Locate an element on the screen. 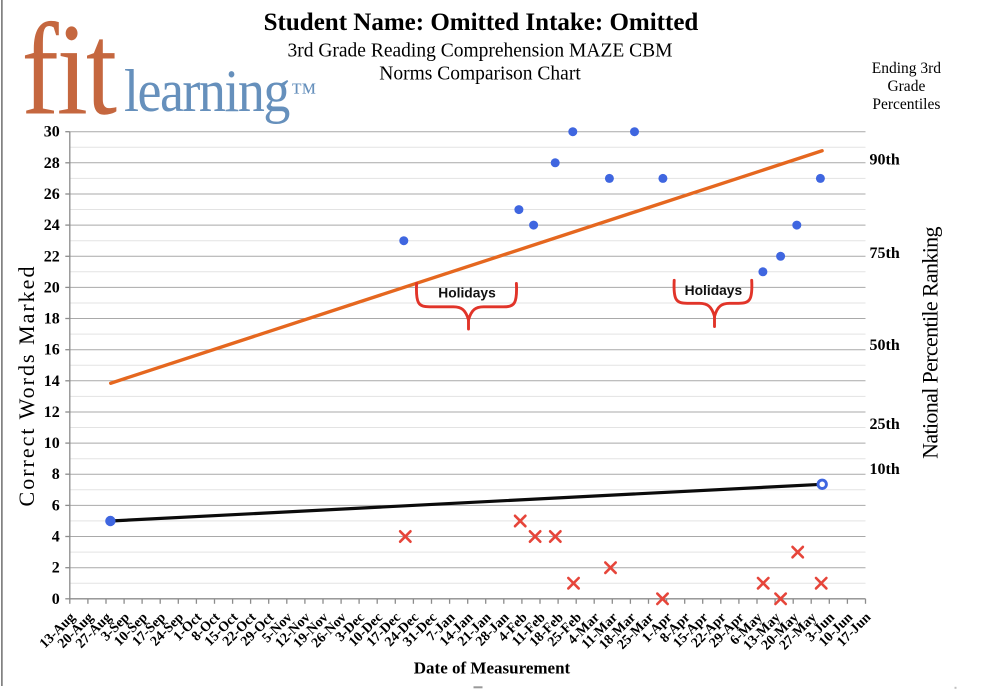  svg-text: learning is located at coordinates (207, 91).